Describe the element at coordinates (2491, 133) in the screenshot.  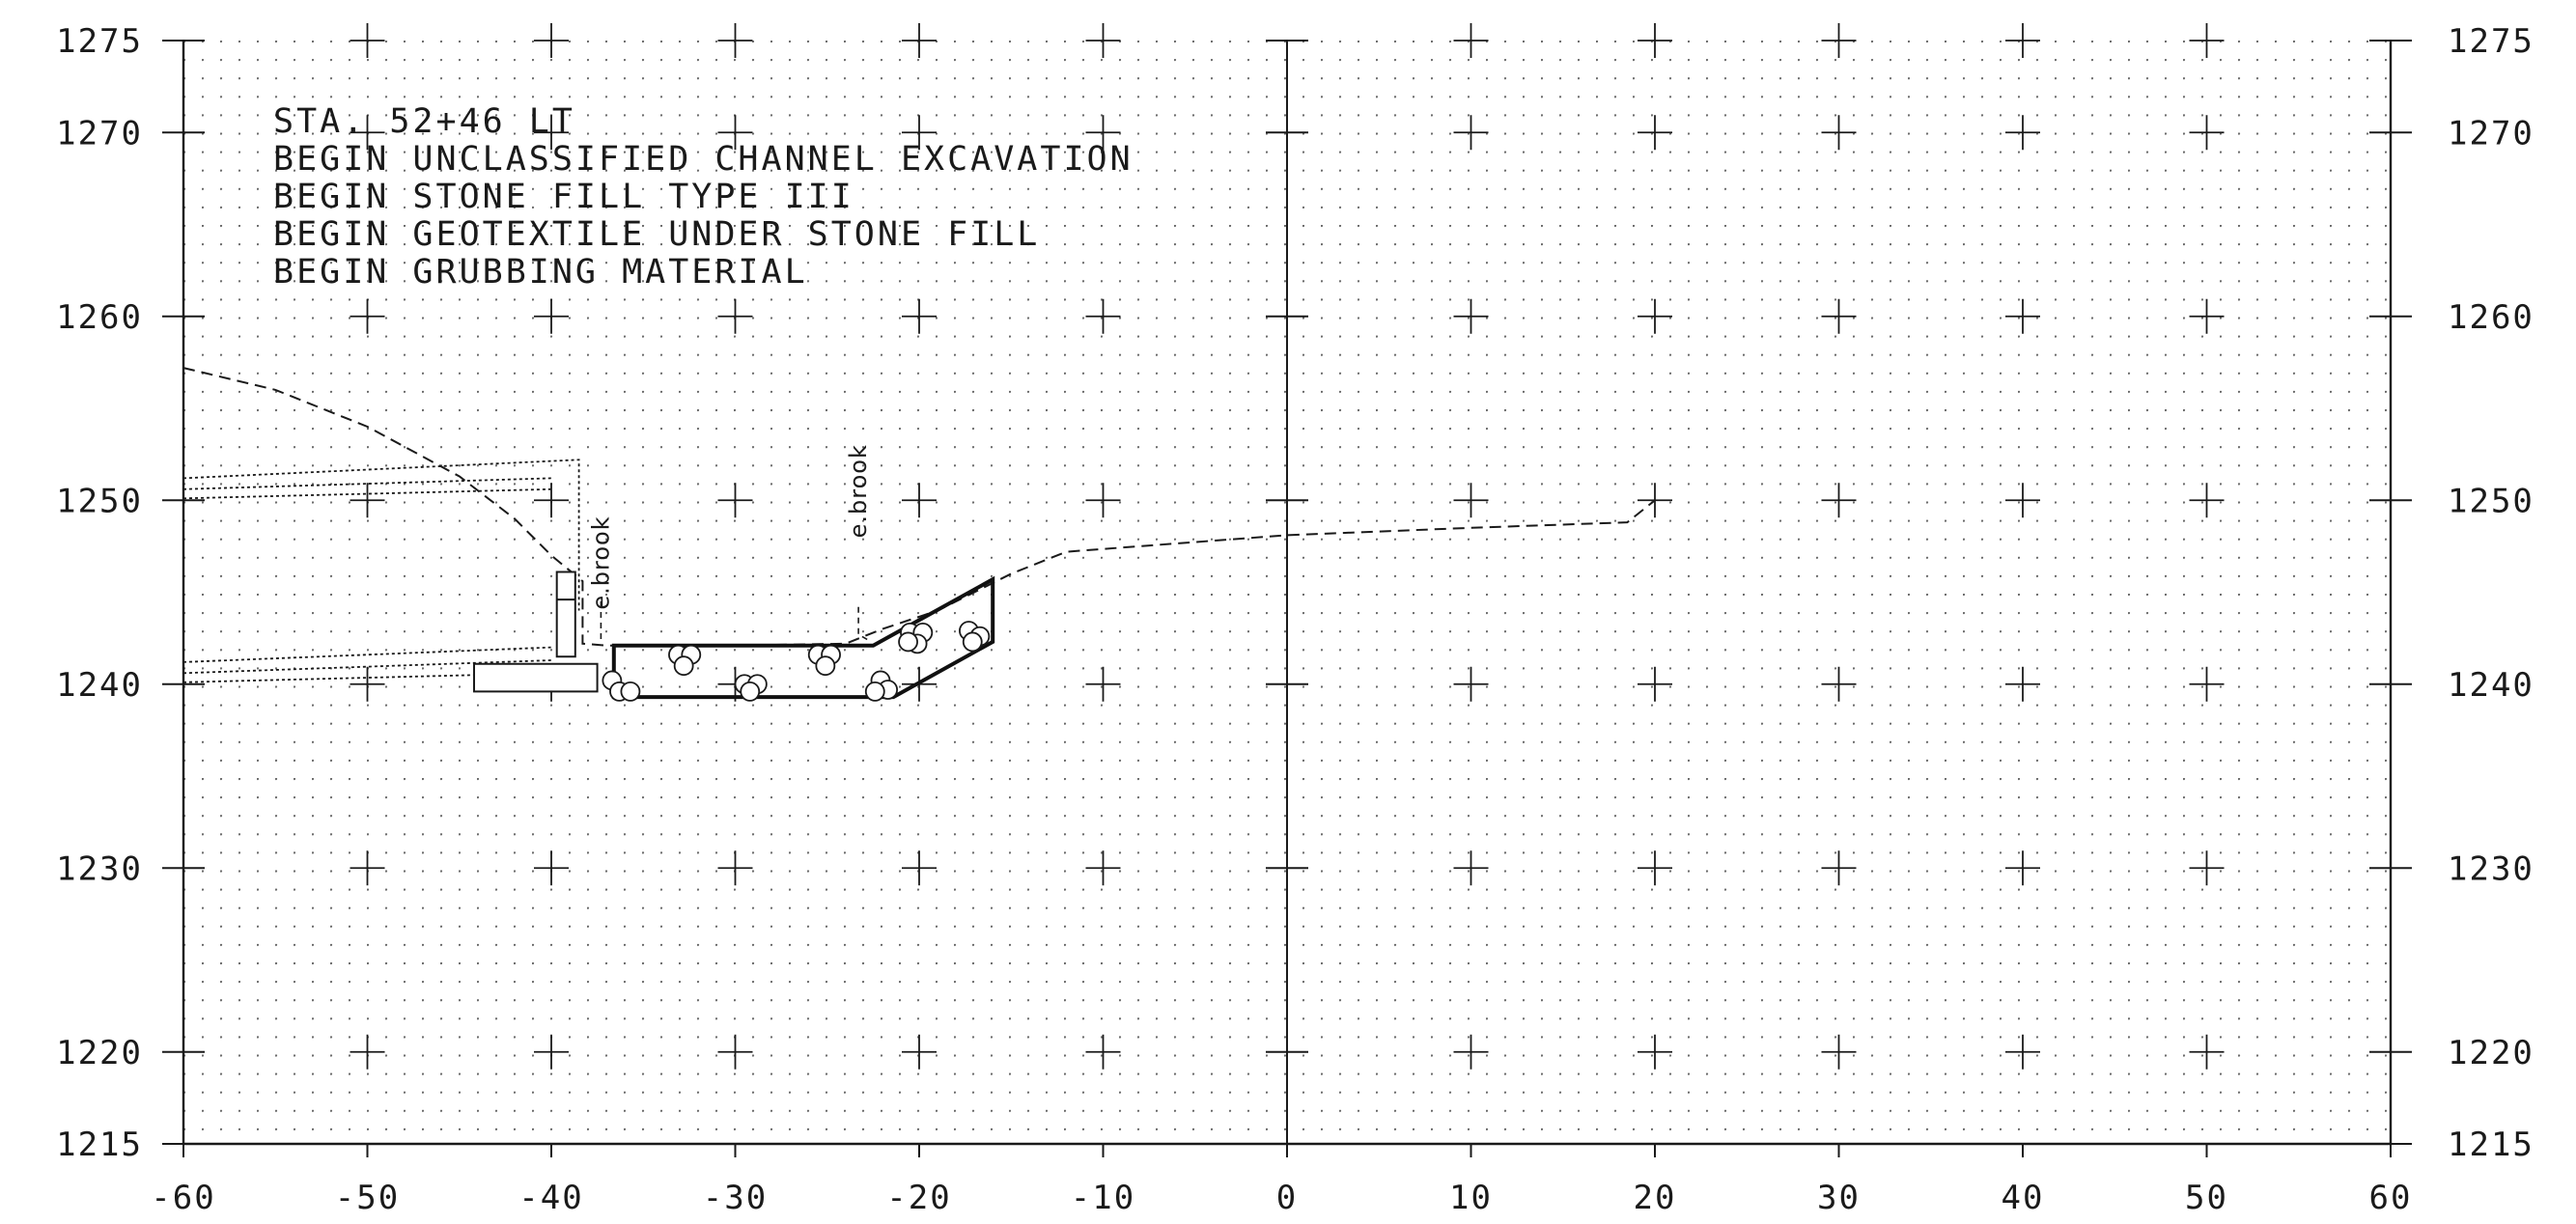
I see `y-tick-label-right: 1270` at that location.